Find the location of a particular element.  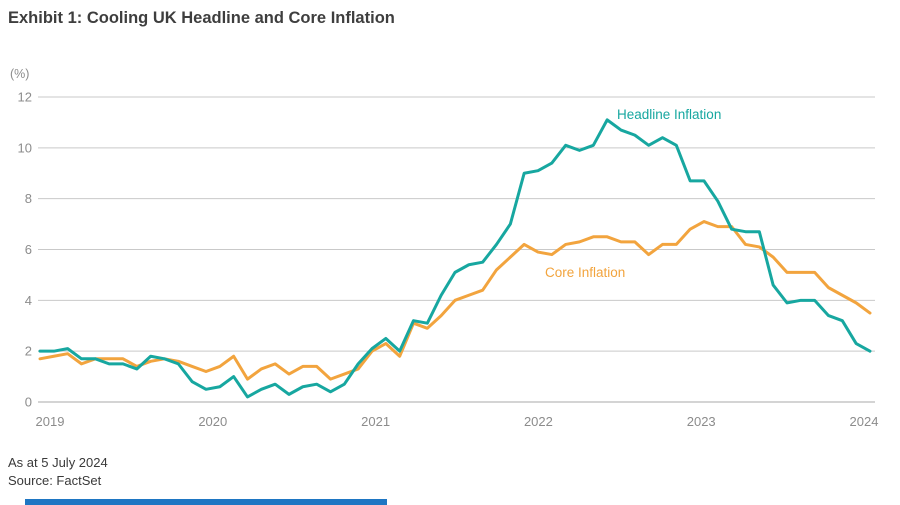

core-series-label: Core Inflation is located at coordinates (585, 272).